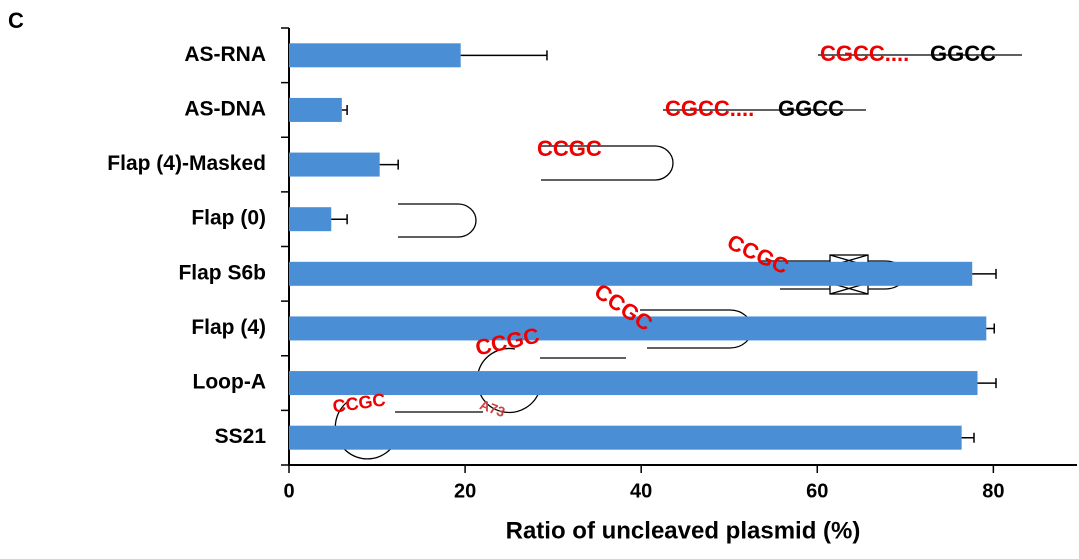 Image resolution: width=1079 pixels, height=559 pixels. I want to click on y-tick-label: AS-RNA, so click(225, 54).